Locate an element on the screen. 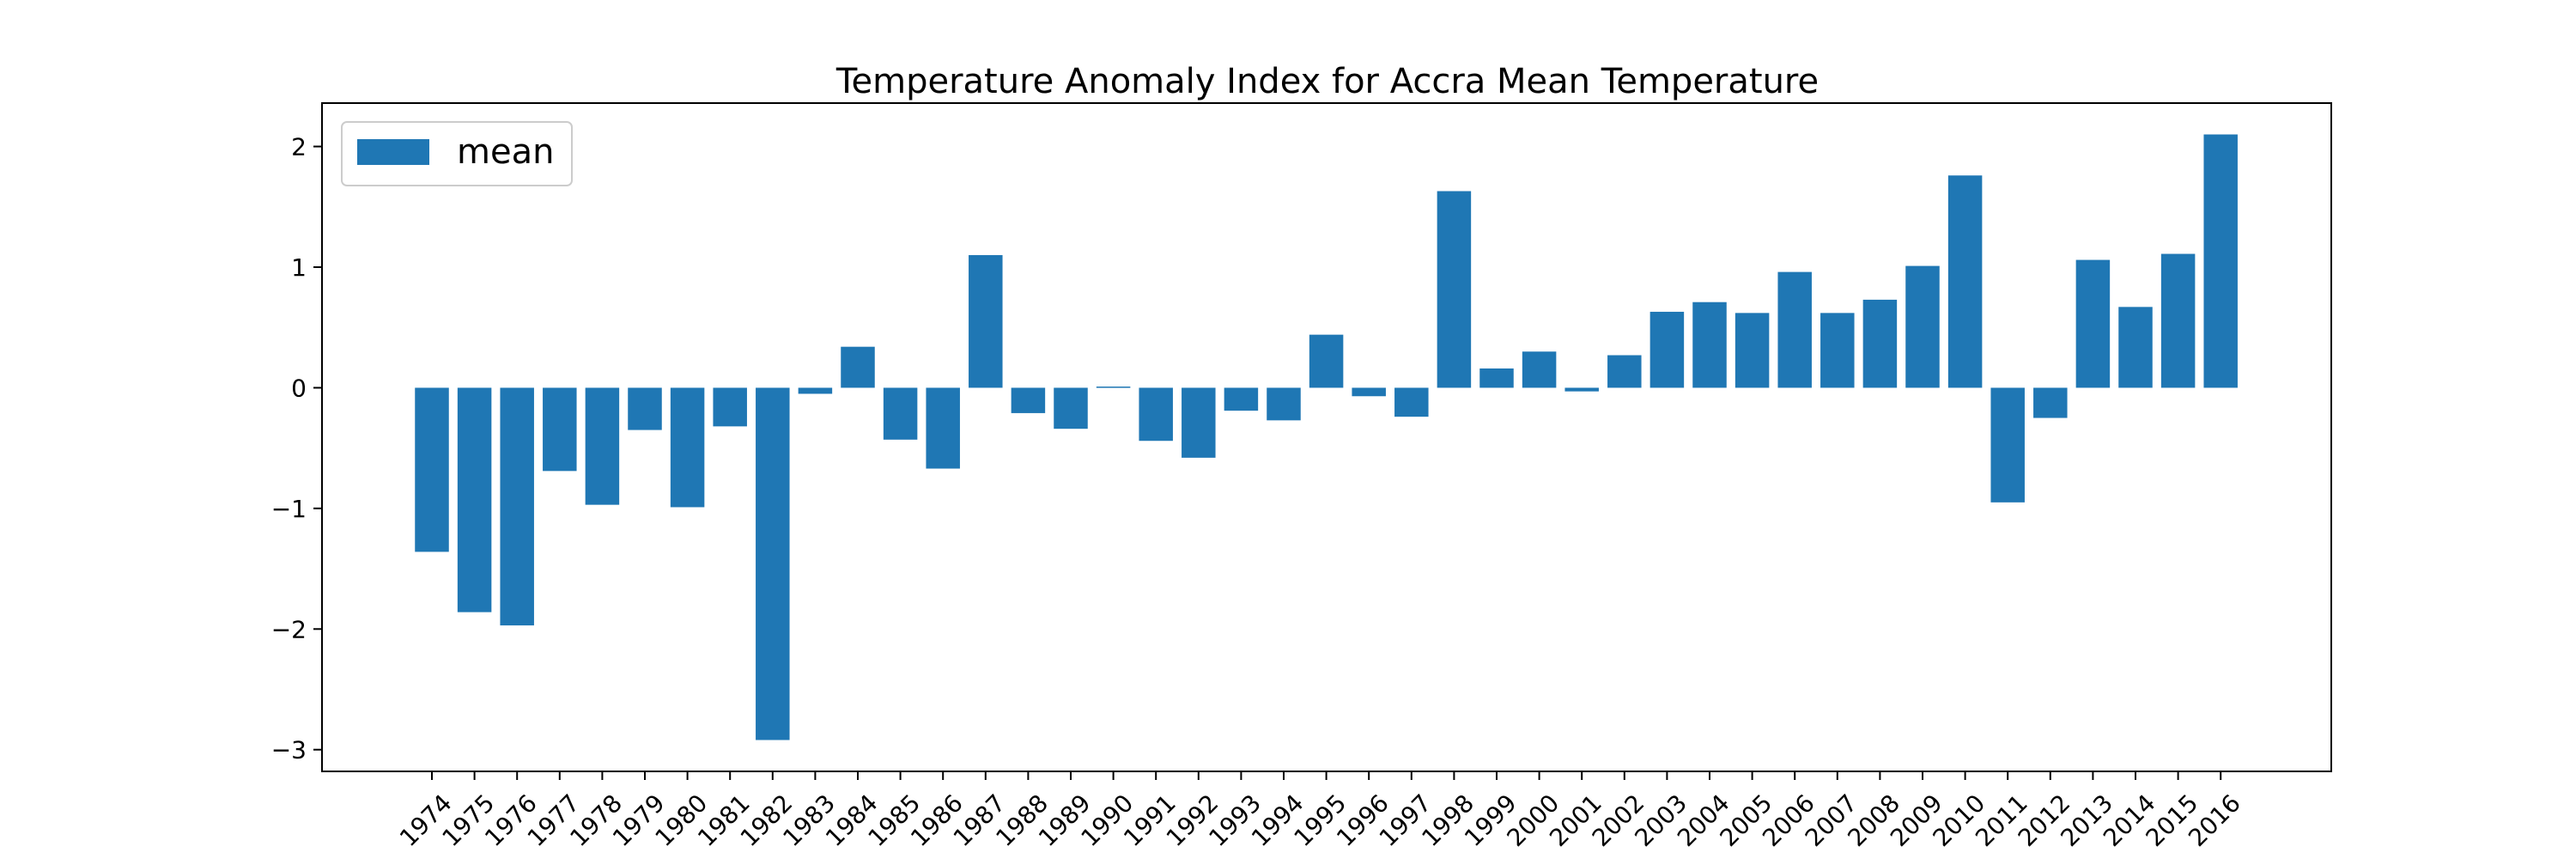  bar-1999 is located at coordinates (1496, 378).